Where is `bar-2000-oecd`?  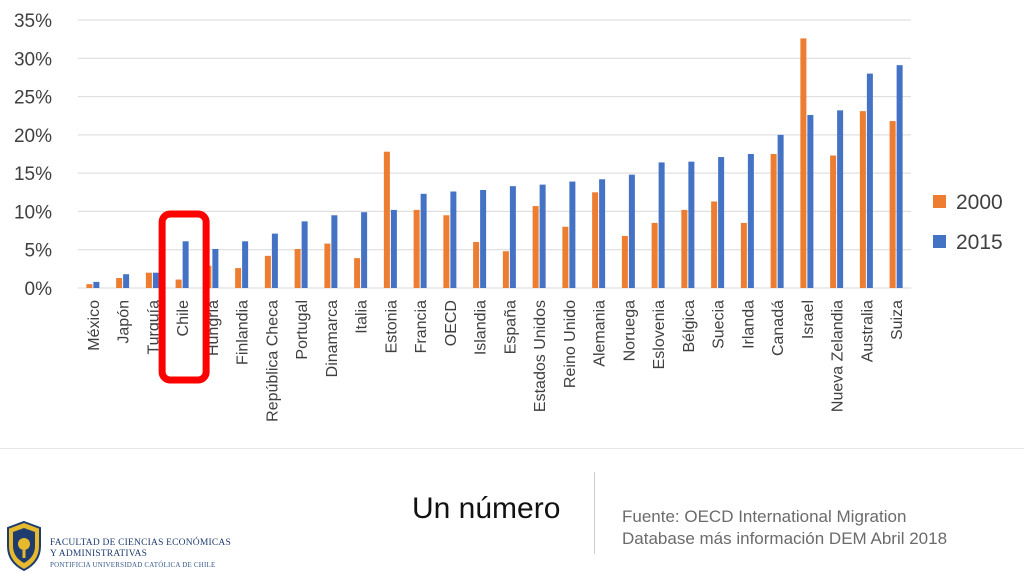
bar-2000-oecd is located at coordinates (446, 251).